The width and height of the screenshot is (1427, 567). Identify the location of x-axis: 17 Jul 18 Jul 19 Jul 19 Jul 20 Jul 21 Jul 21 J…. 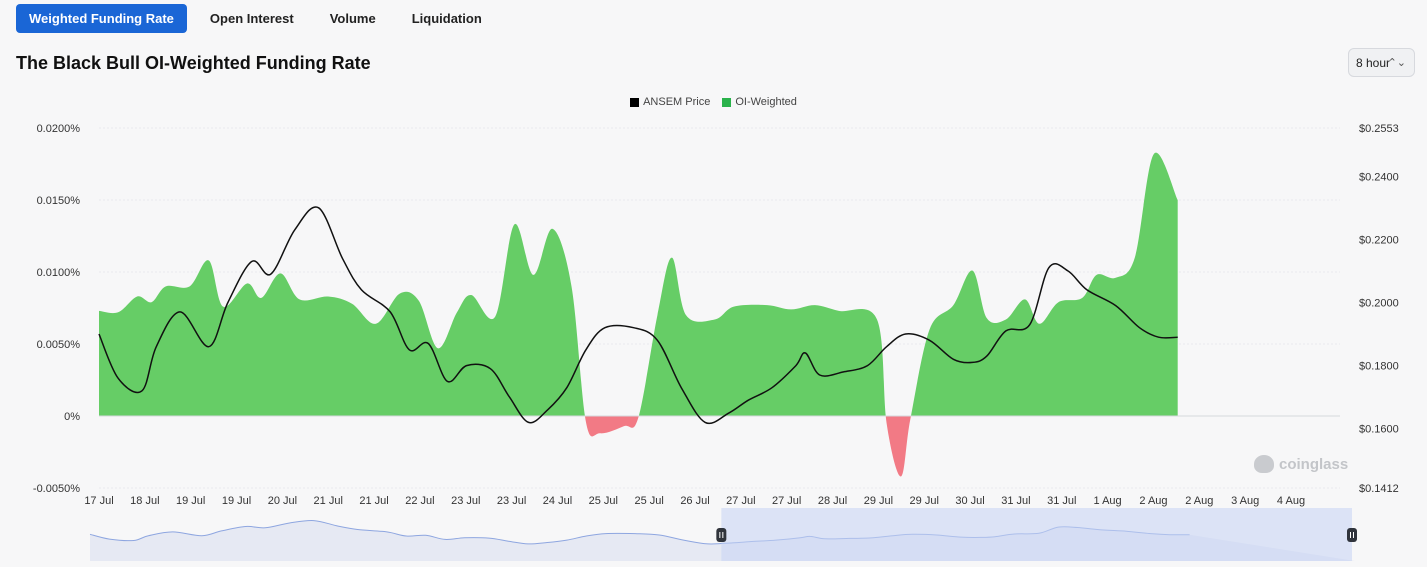
(694, 501).